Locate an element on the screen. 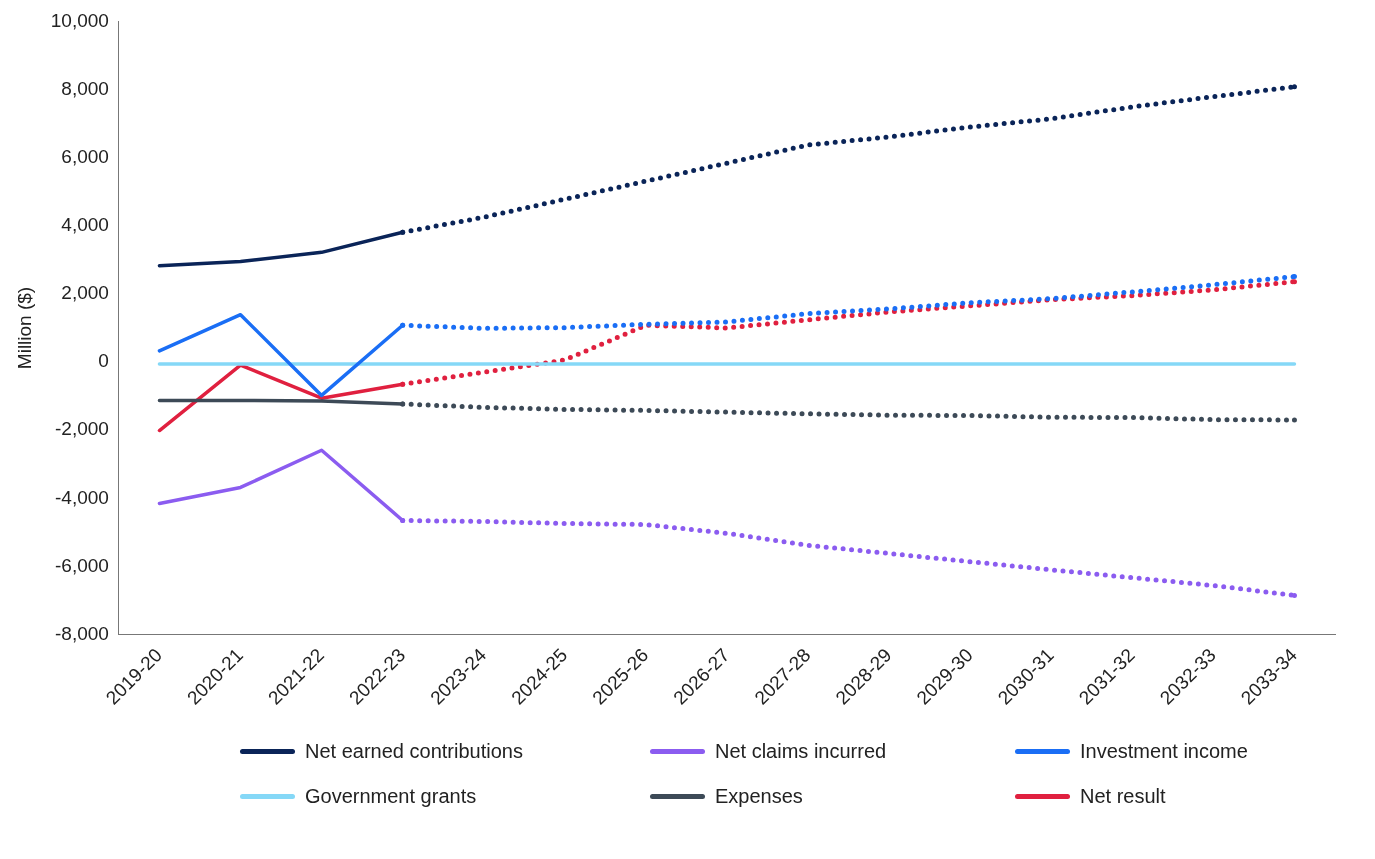 The width and height of the screenshot is (1375, 859). y-tick-label: 4,000 is located at coordinates (85, 225).